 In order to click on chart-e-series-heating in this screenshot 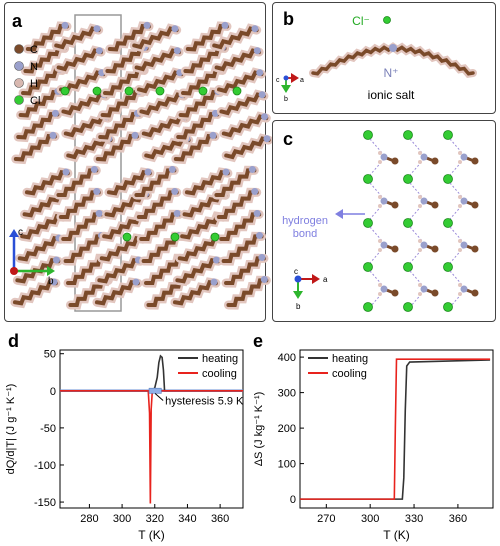, I will do `click(395, 429)`.